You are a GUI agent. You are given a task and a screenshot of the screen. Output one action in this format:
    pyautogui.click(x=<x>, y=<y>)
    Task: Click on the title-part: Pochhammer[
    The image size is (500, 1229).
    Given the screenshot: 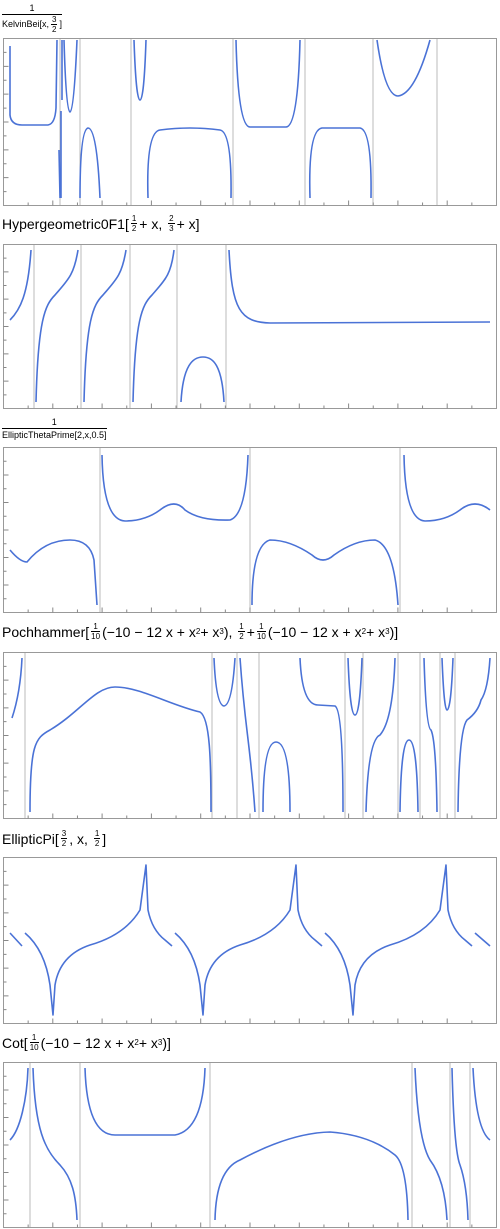 What is the action you would take?
    pyautogui.click(x=46, y=631)
    